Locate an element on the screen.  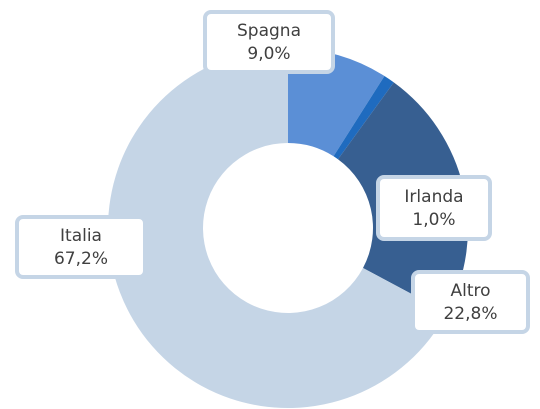
category-label: Spagna is located at coordinates (269, 31).